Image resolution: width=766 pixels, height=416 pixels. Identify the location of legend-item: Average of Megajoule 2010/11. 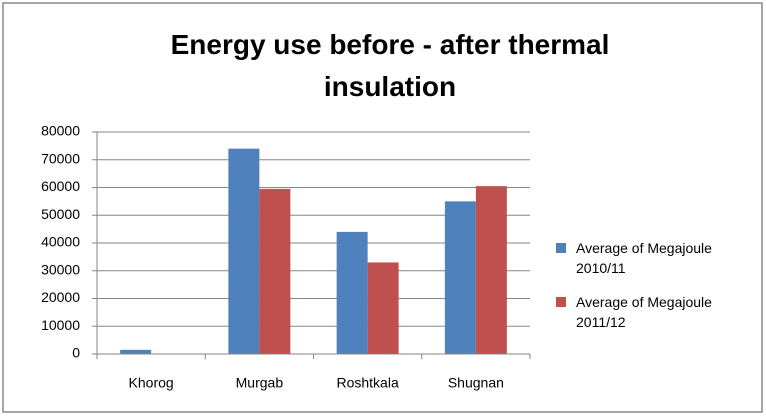
(651, 258).